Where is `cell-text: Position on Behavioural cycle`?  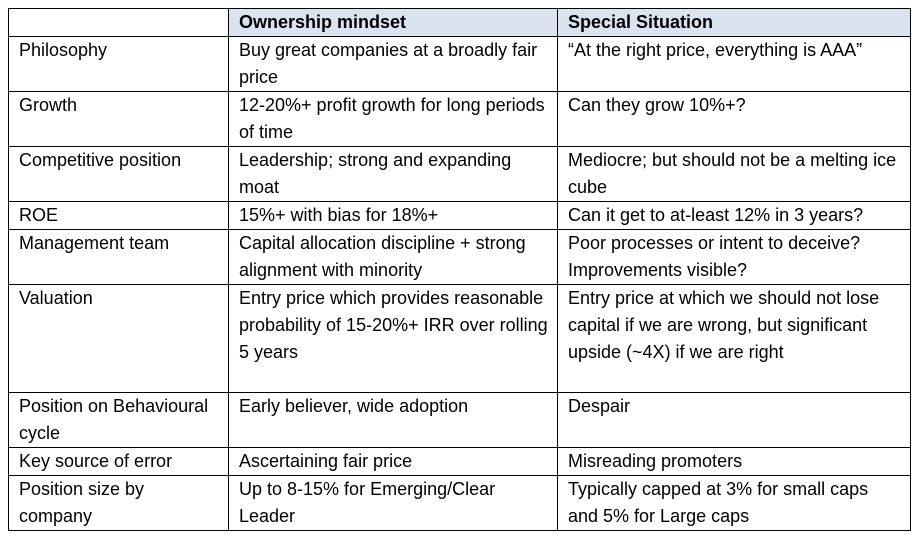
cell-text: Position on Behavioural cycle is located at coordinates (114, 419).